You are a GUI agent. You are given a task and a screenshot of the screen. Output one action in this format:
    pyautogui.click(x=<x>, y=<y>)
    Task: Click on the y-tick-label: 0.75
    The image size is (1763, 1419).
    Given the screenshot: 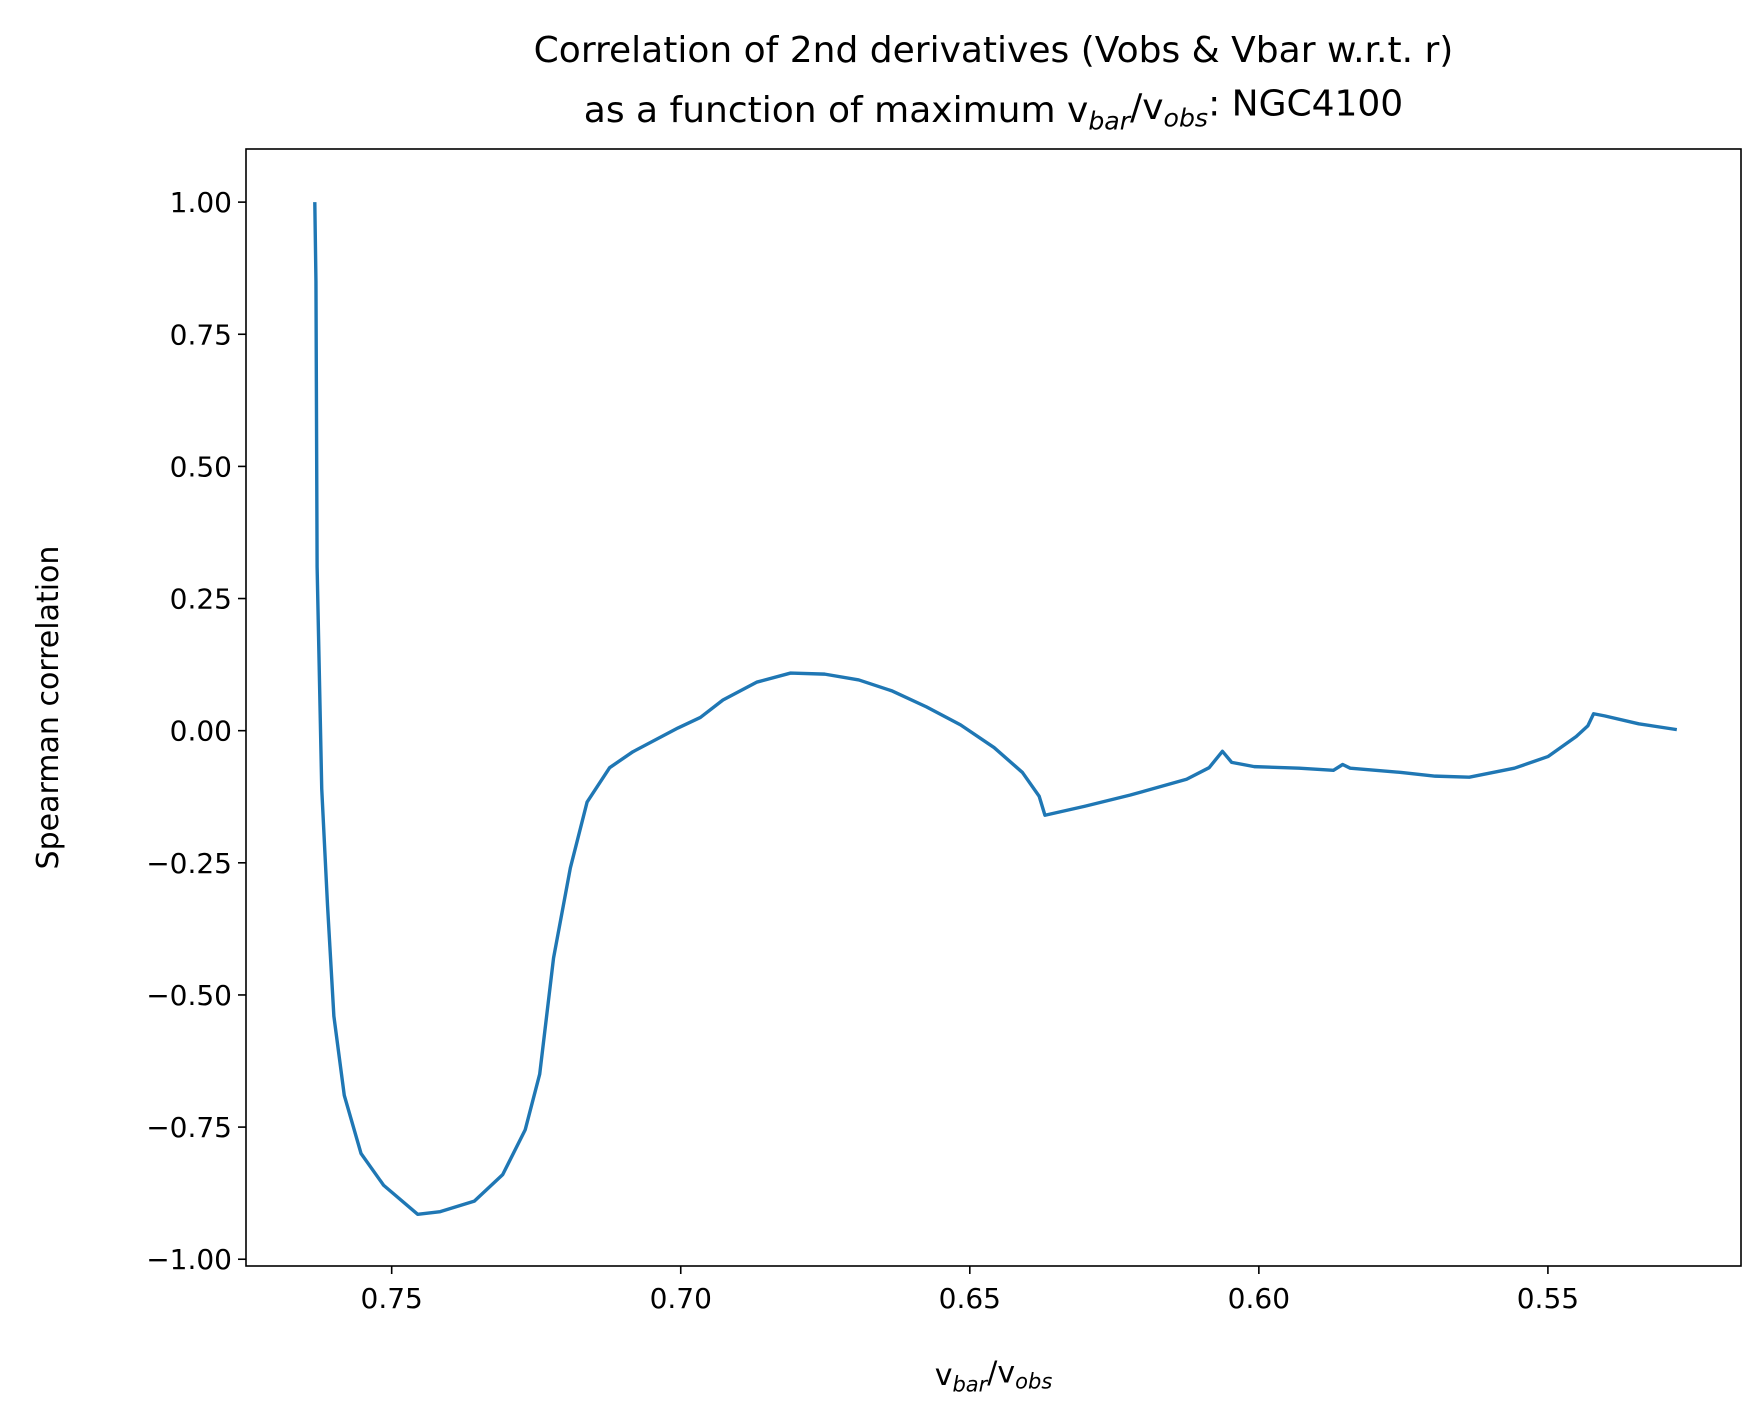 What is the action you would take?
    pyautogui.click(x=201, y=334)
    